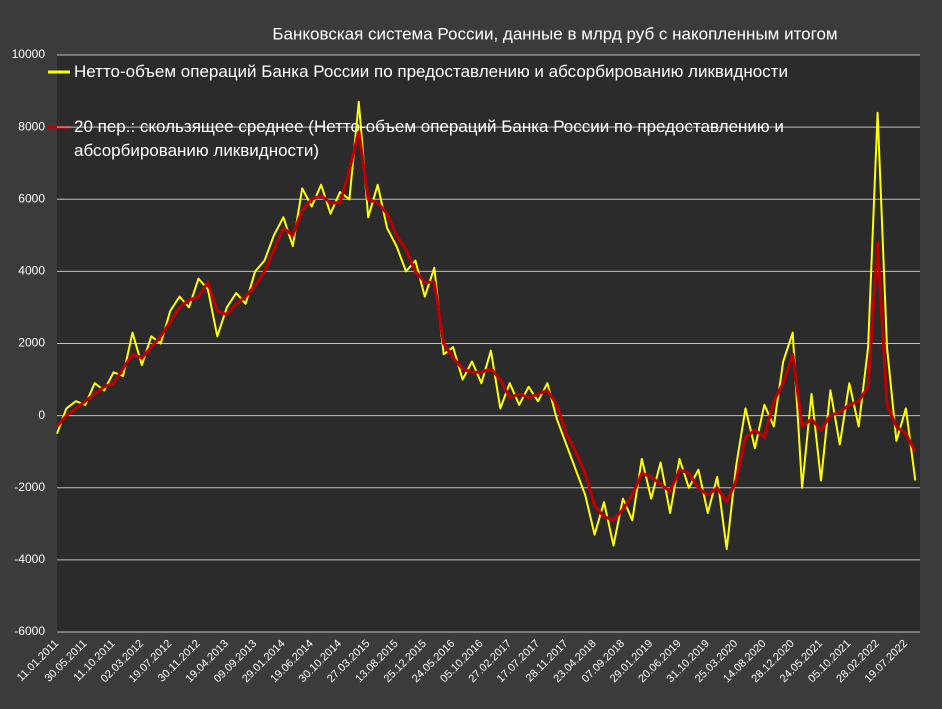  Describe the element at coordinates (29, 559) in the screenshot. I see `y-tick-label: -4000` at that location.